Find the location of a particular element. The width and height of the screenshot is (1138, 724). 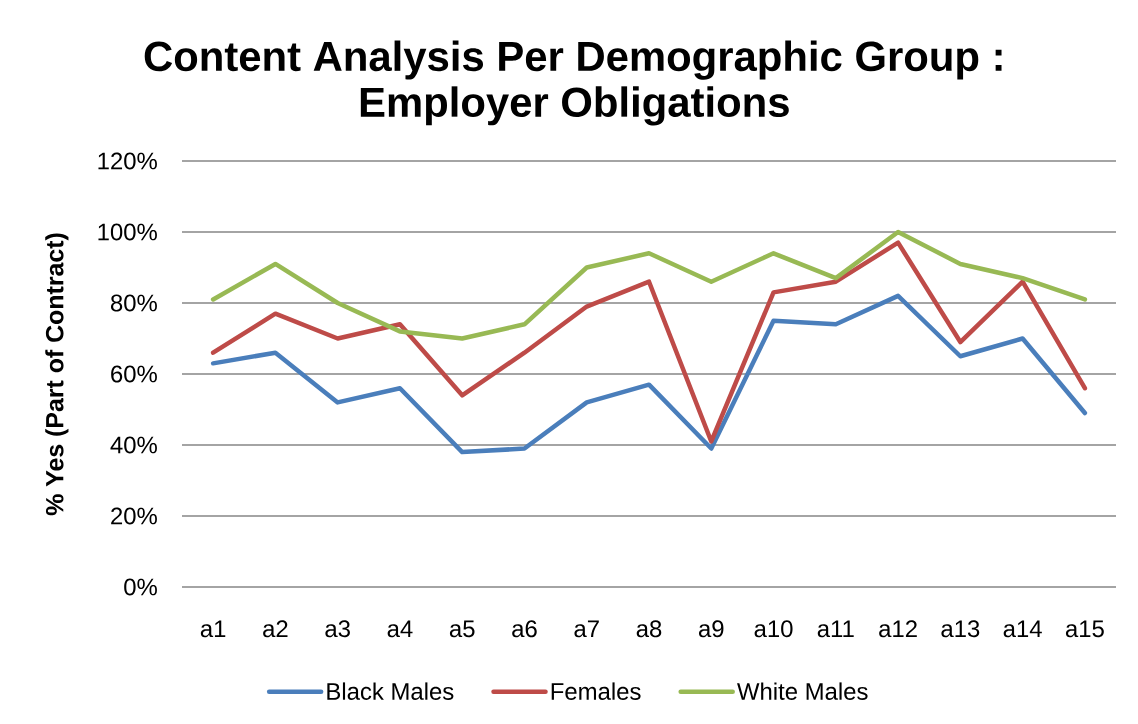

y-tick-label: 120% is located at coordinates (127, 161).